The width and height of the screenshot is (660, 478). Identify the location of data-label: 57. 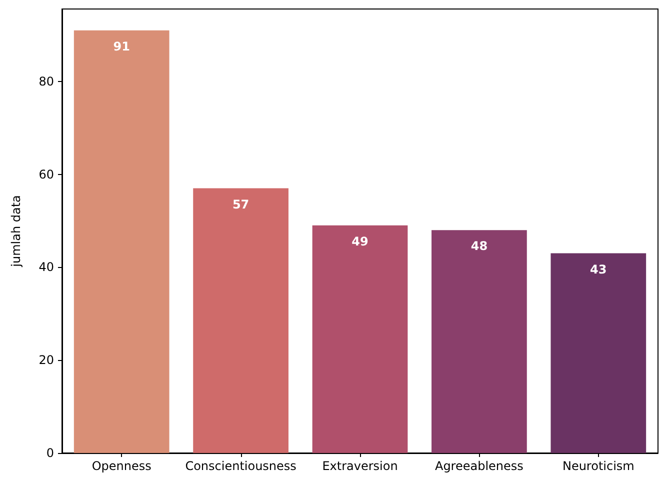
(241, 204).